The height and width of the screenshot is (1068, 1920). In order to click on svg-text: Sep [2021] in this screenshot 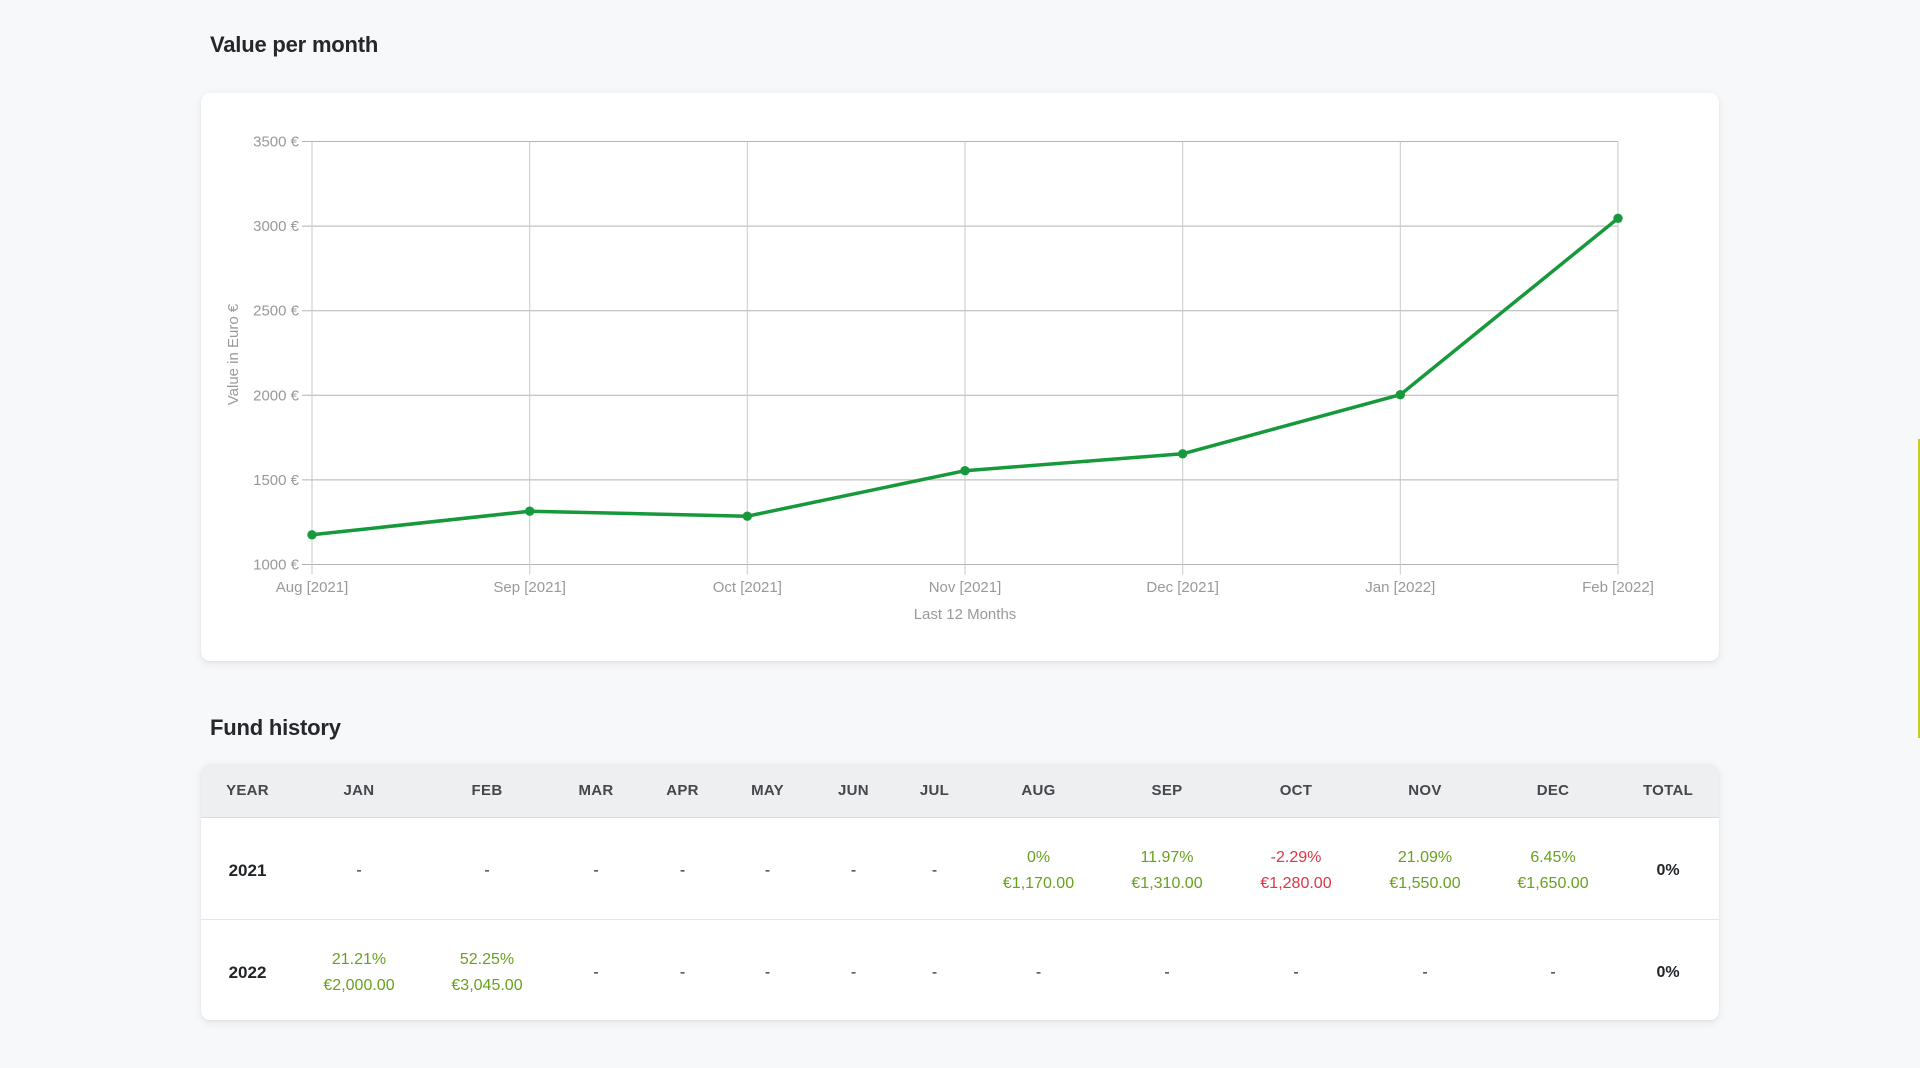, I will do `click(529, 587)`.